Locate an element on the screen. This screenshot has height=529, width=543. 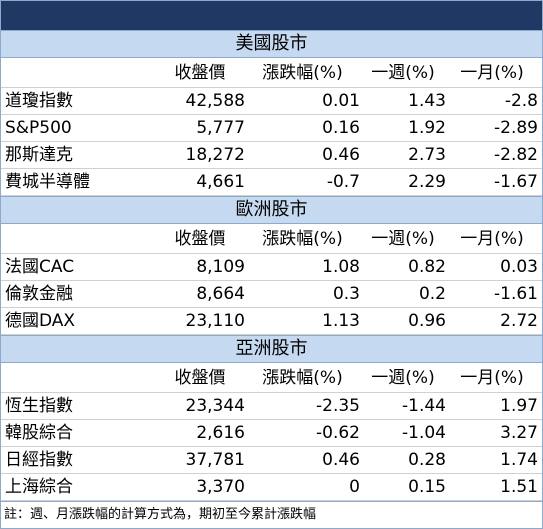
note-line is located at coordinates (271, 501).